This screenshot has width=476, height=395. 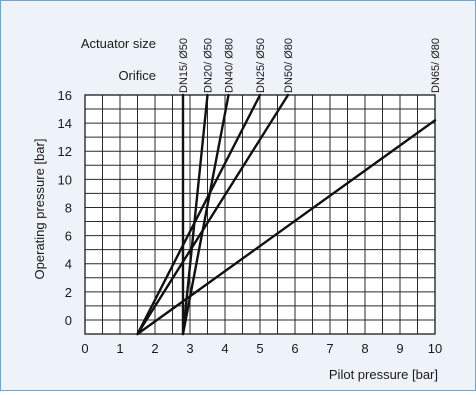 I want to click on x-tick-label: 0, so click(x=84, y=348).